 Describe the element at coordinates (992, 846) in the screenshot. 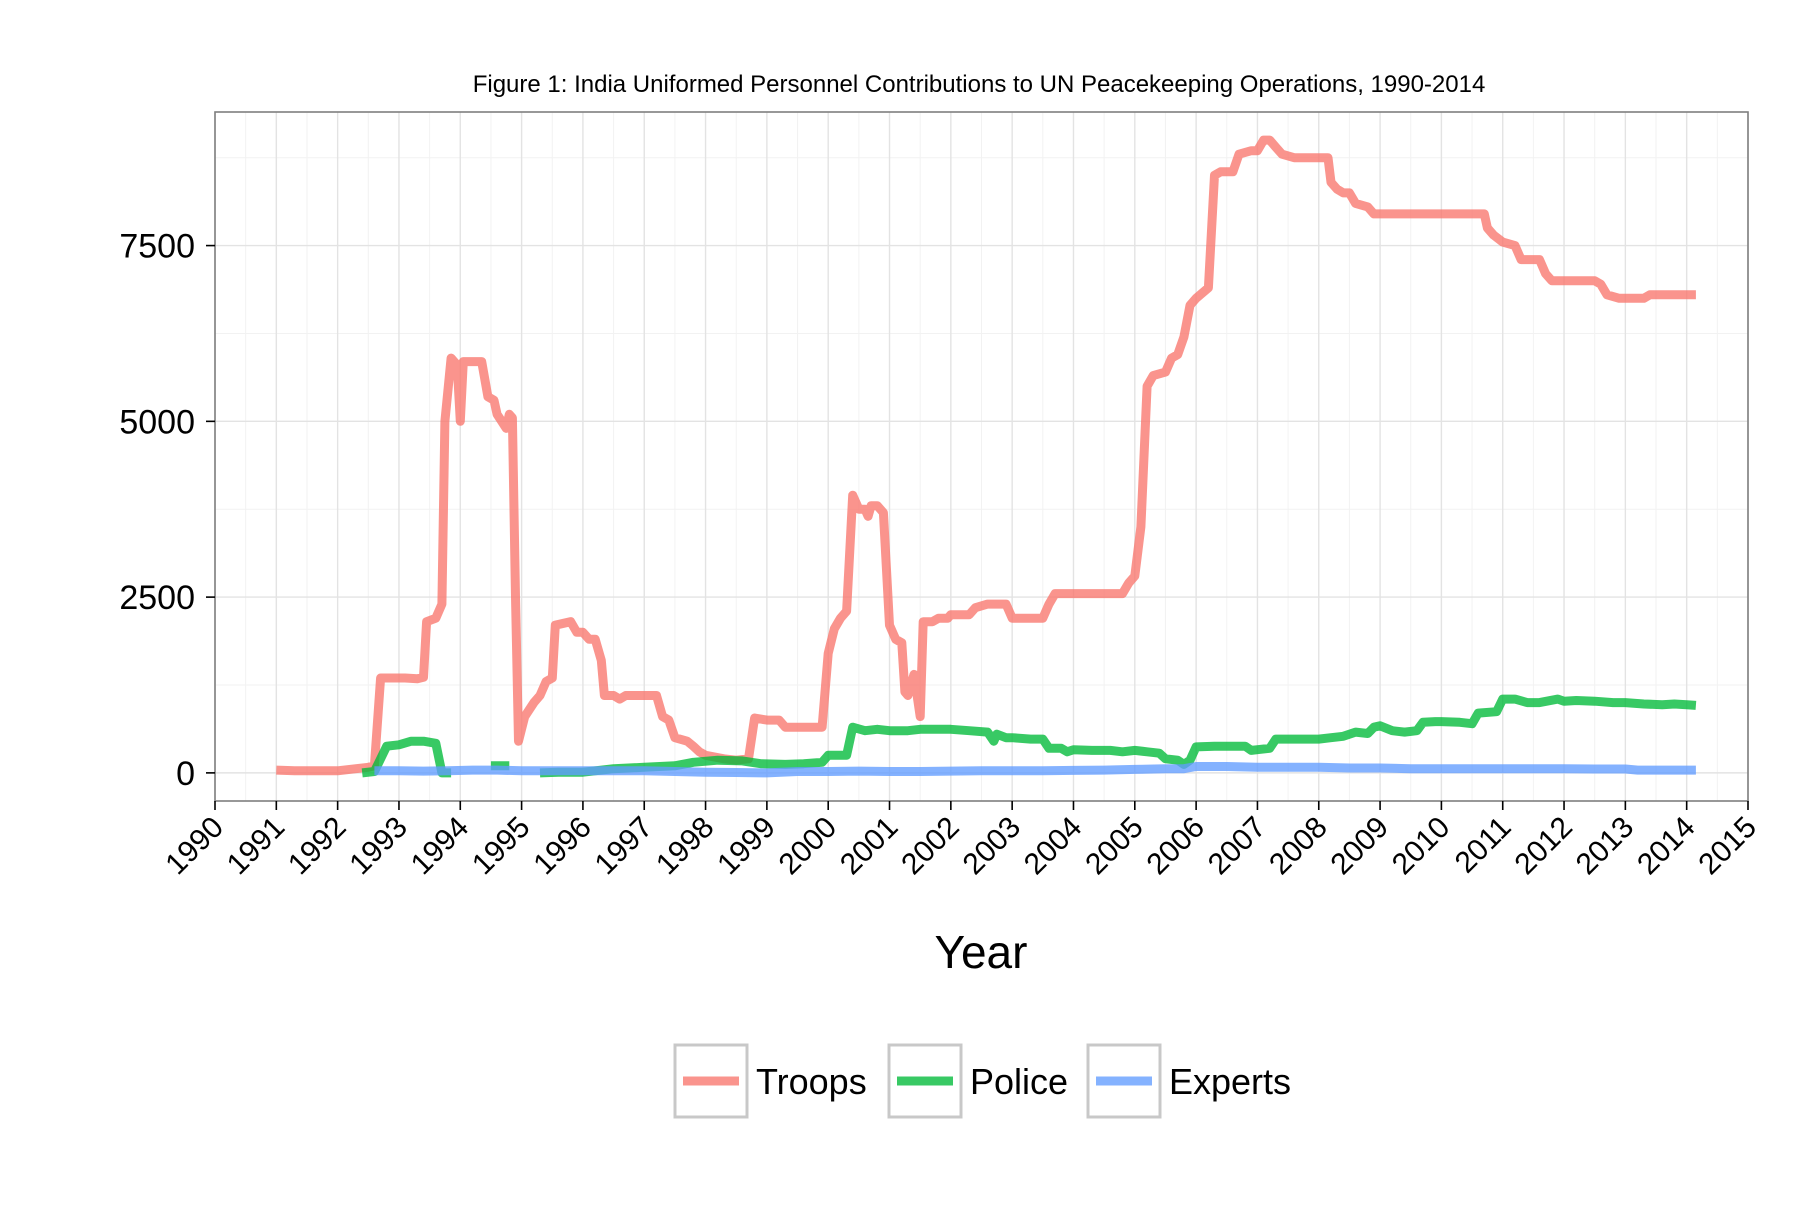

I see `x-tick-label: 2003` at that location.